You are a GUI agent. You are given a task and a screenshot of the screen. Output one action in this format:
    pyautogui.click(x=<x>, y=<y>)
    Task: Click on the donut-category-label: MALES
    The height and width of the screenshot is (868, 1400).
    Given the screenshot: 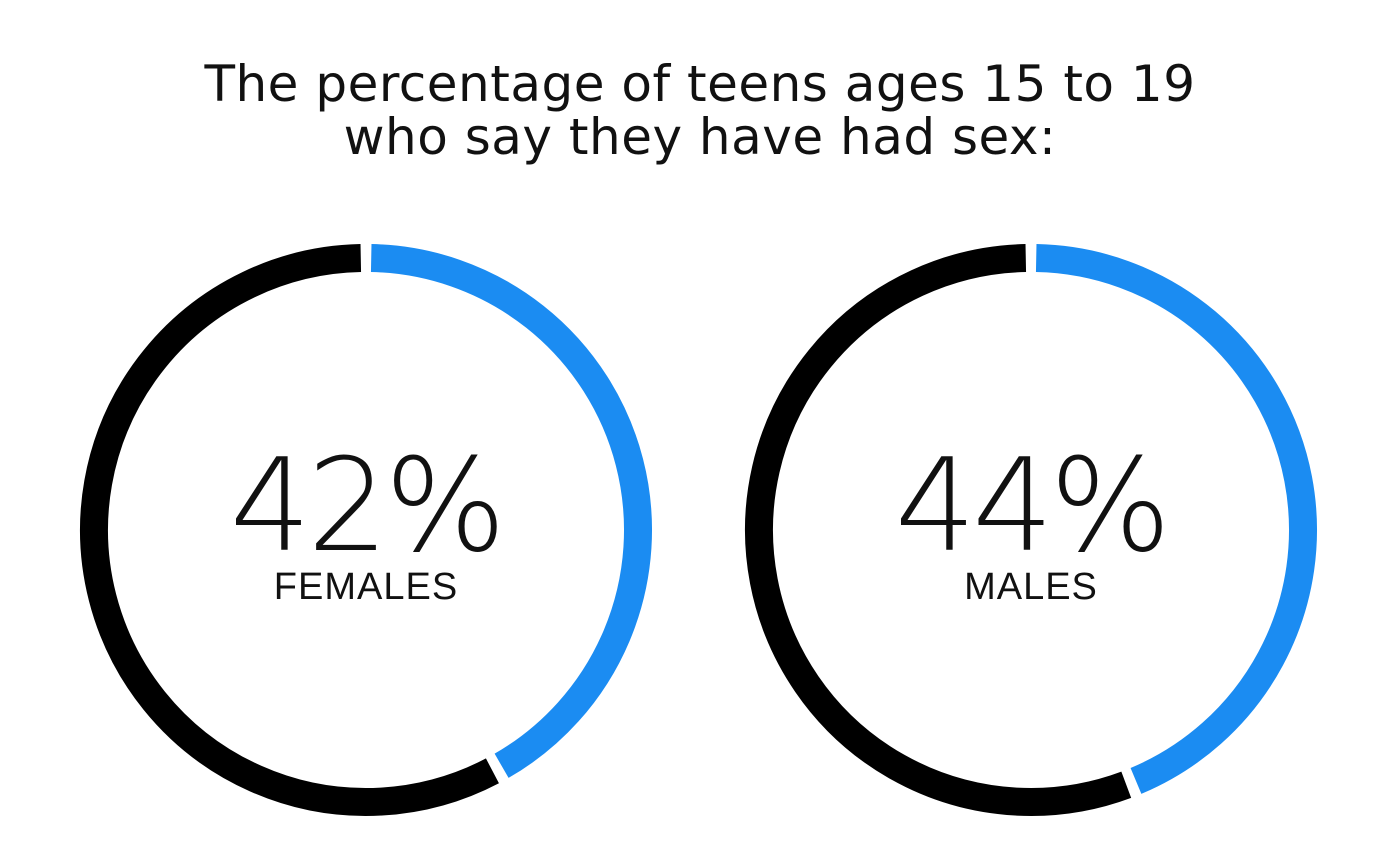 What is the action you would take?
    pyautogui.click(x=1031, y=587)
    